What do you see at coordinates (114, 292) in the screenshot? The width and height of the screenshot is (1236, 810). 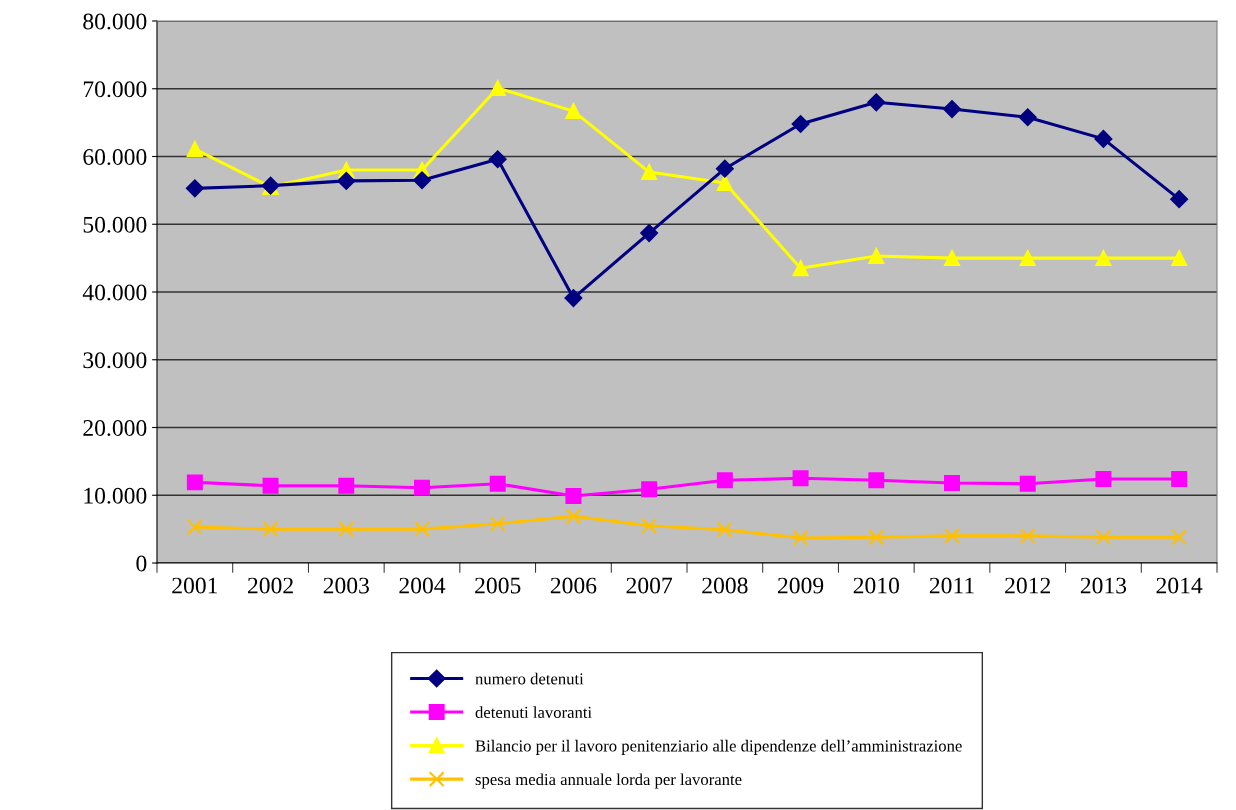 I see `y-tick-label: 40.000` at bounding box center [114, 292].